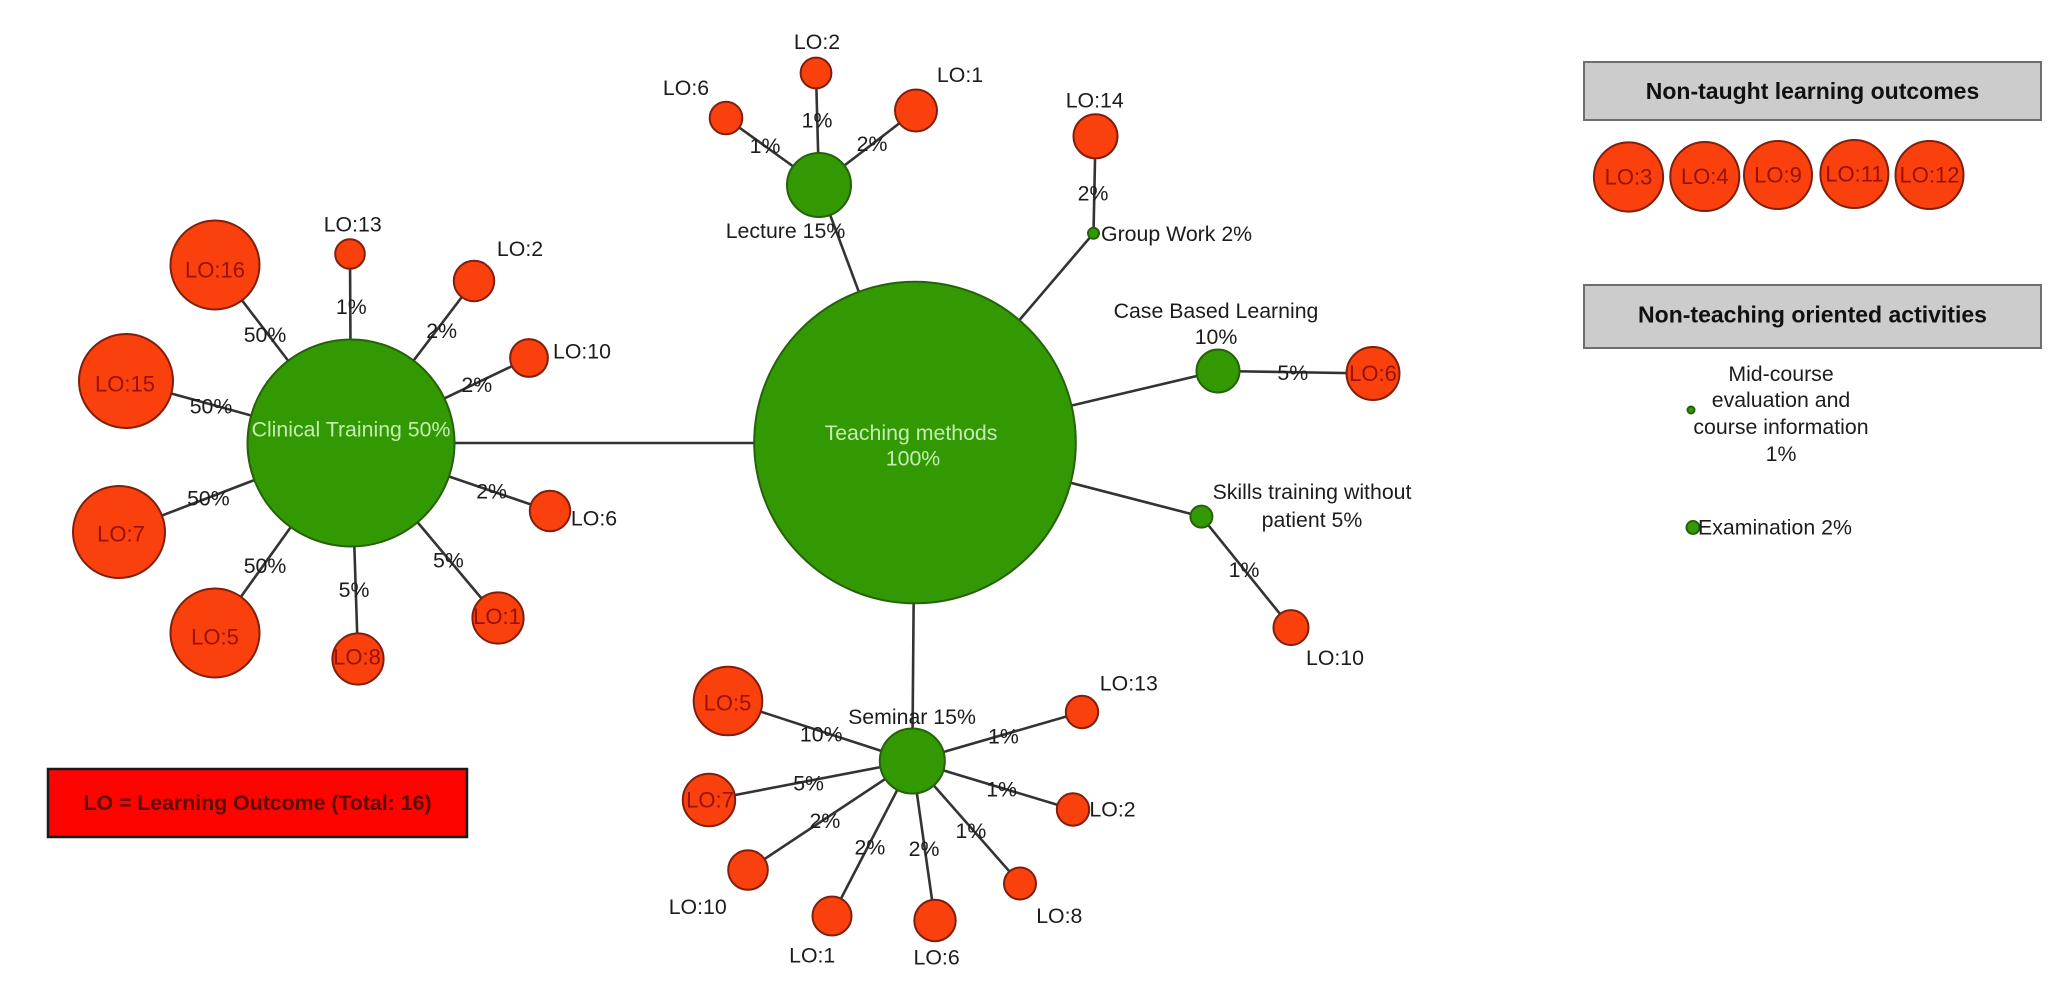  I want to click on svg-text: LO:16, so click(215, 270).